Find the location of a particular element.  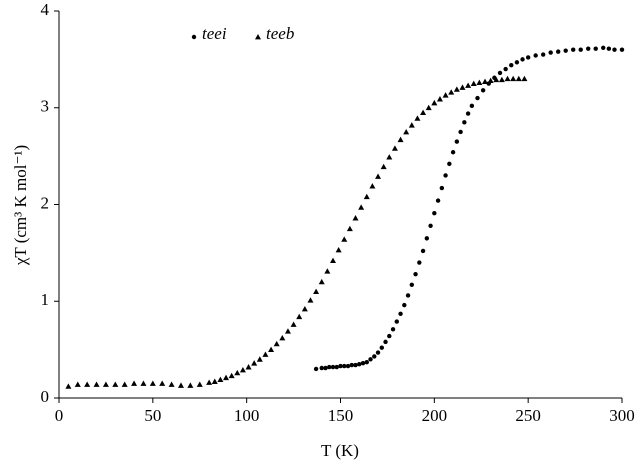

y-tick-label: 4 is located at coordinates (45, 9).